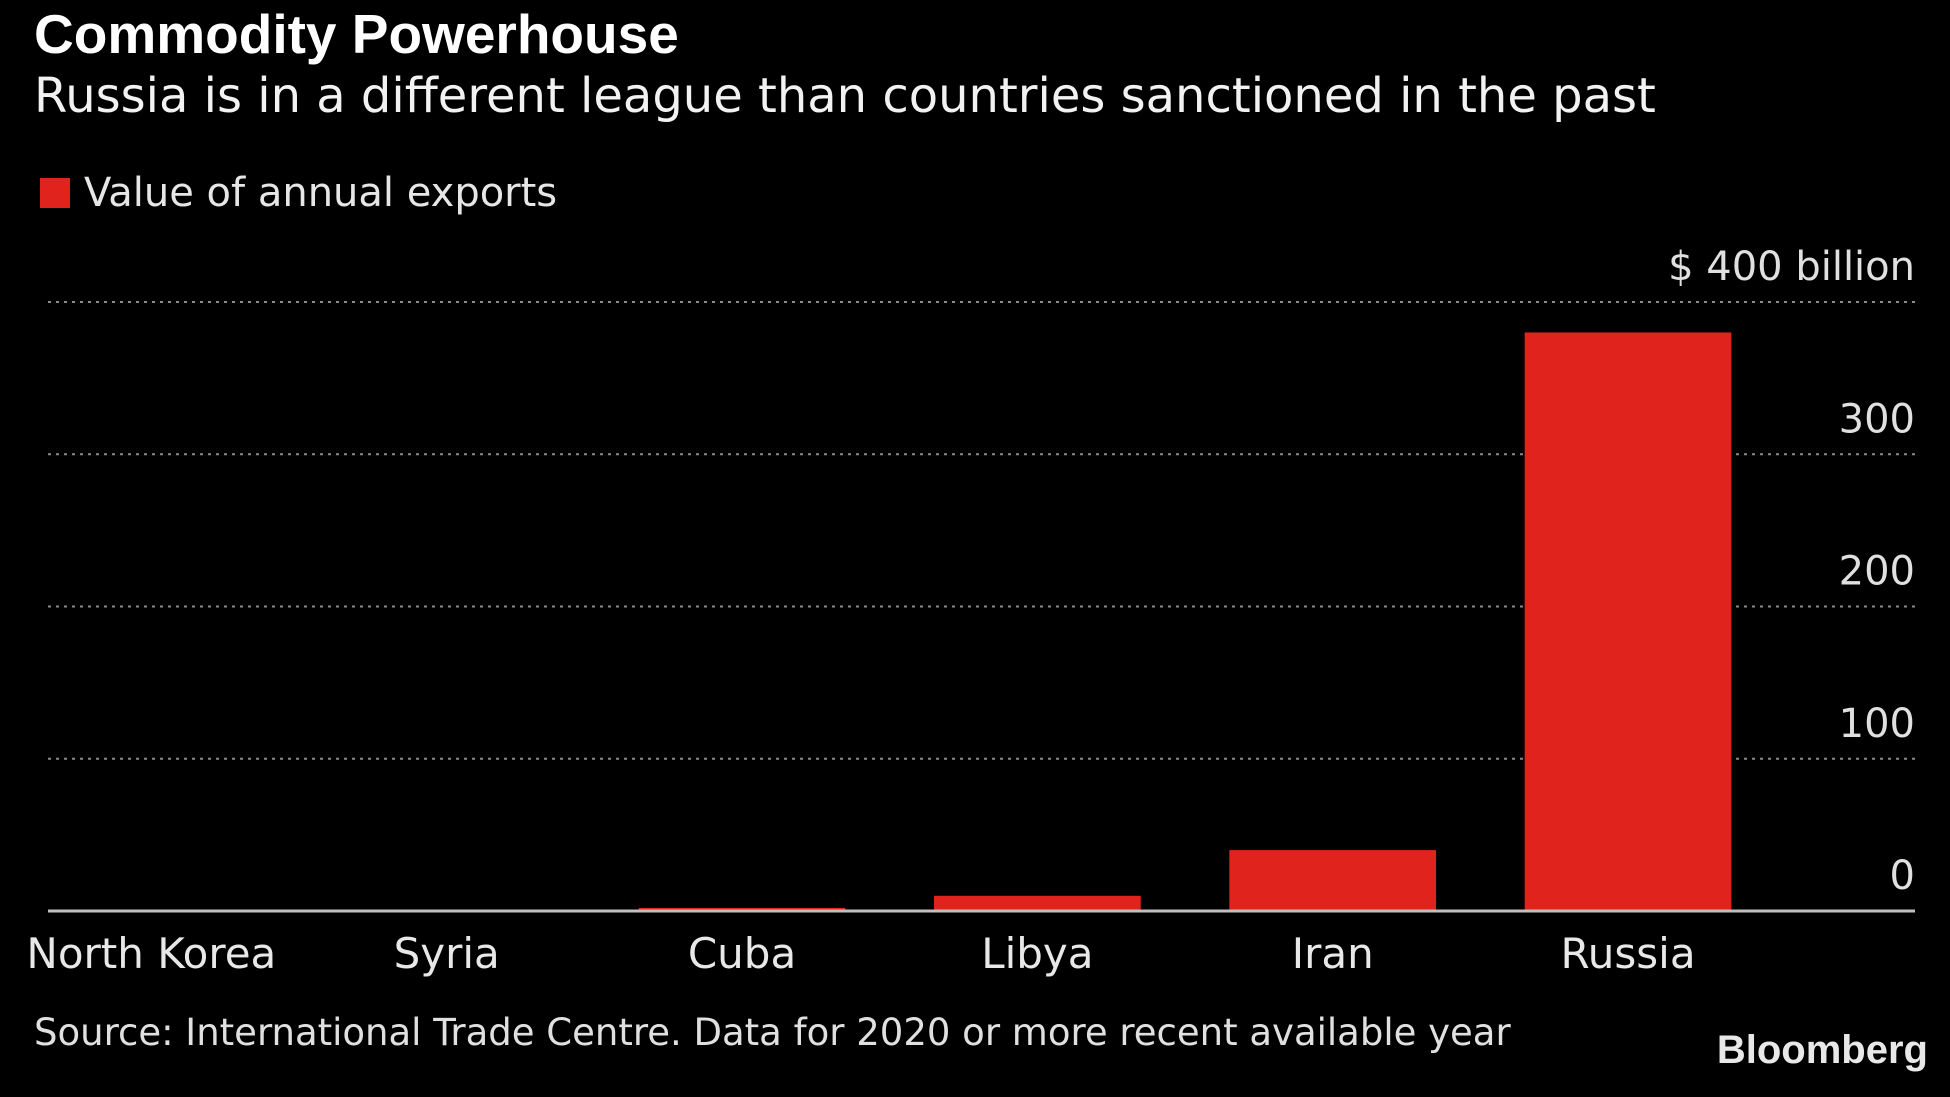 The width and height of the screenshot is (1950, 1097). I want to click on y-tick-label: 300, so click(1877, 419).